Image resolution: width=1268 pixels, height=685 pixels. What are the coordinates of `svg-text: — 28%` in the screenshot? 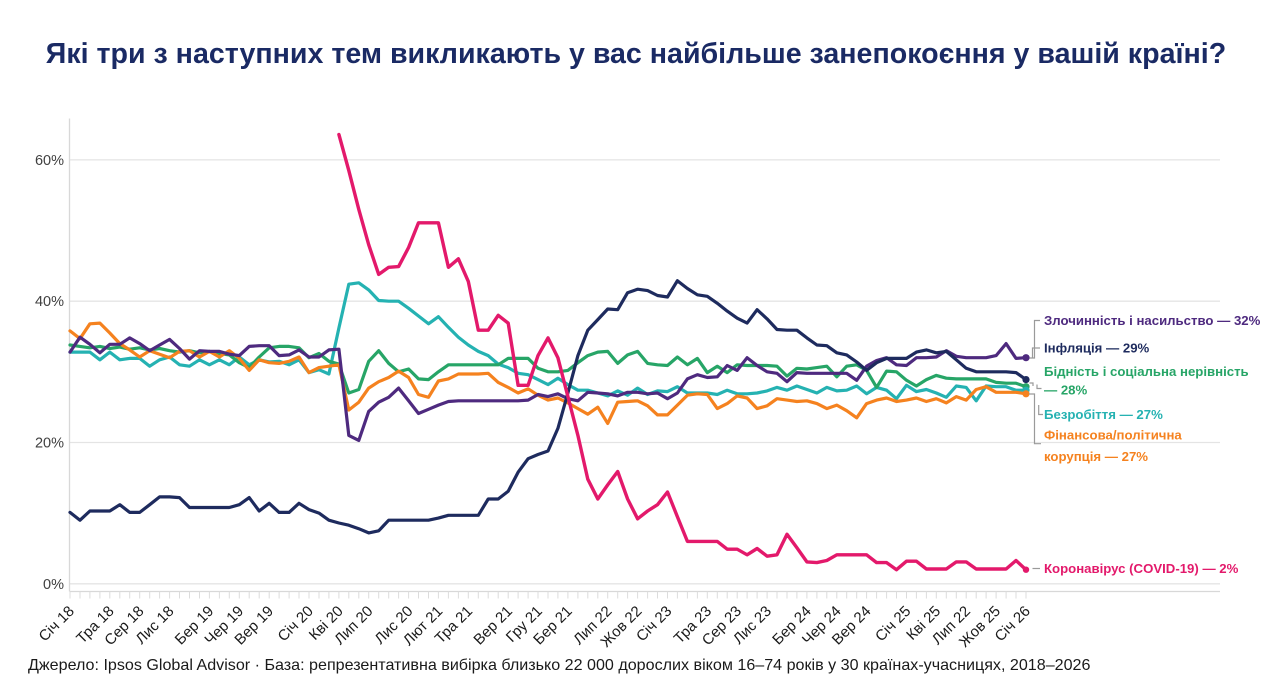 It's located at (1066, 390).